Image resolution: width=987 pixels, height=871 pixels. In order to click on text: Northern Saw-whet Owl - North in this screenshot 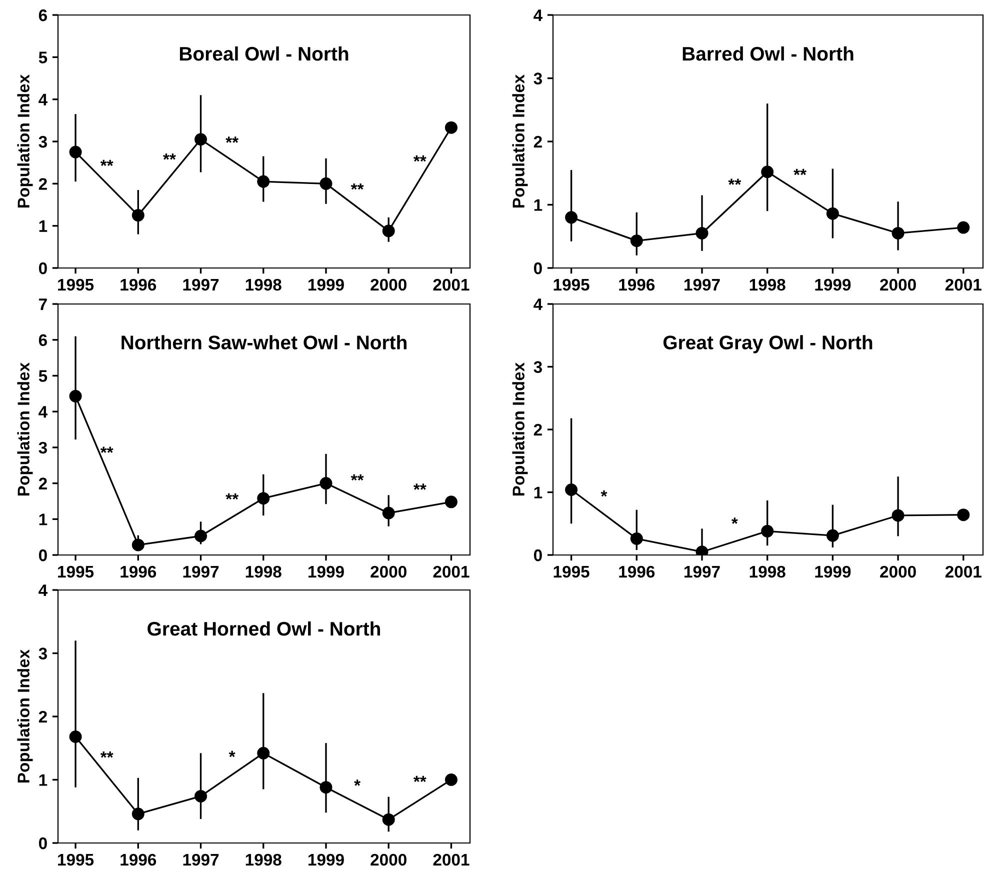, I will do `click(264, 342)`.